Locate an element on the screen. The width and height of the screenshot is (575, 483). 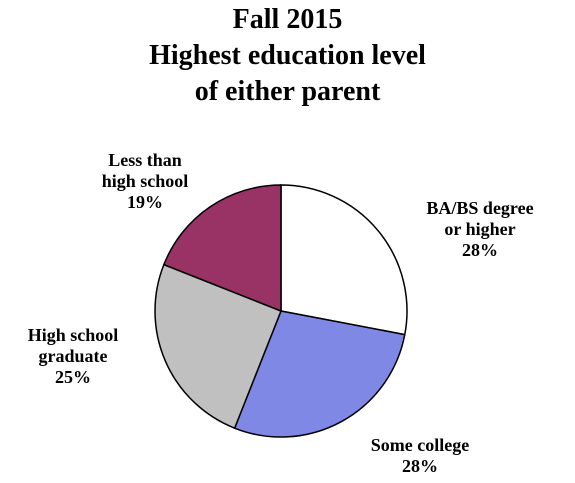
slice-value-label-3: 19% is located at coordinates (145, 202).